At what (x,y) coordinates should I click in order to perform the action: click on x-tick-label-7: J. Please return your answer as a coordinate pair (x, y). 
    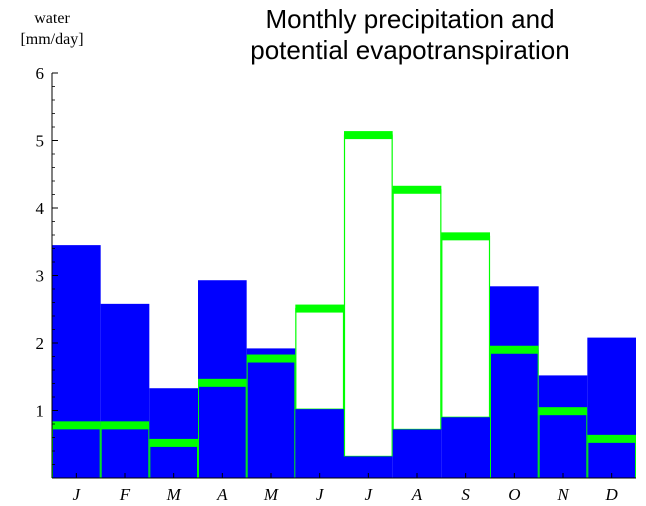
    Looking at the image, I should click on (369, 494).